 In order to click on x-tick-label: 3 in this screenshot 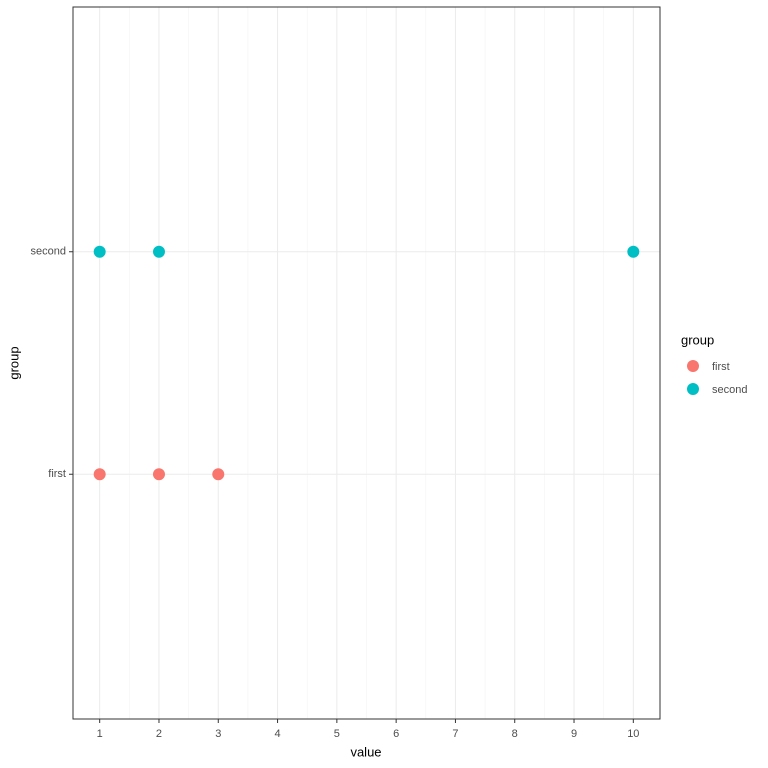, I will do `click(218, 734)`.